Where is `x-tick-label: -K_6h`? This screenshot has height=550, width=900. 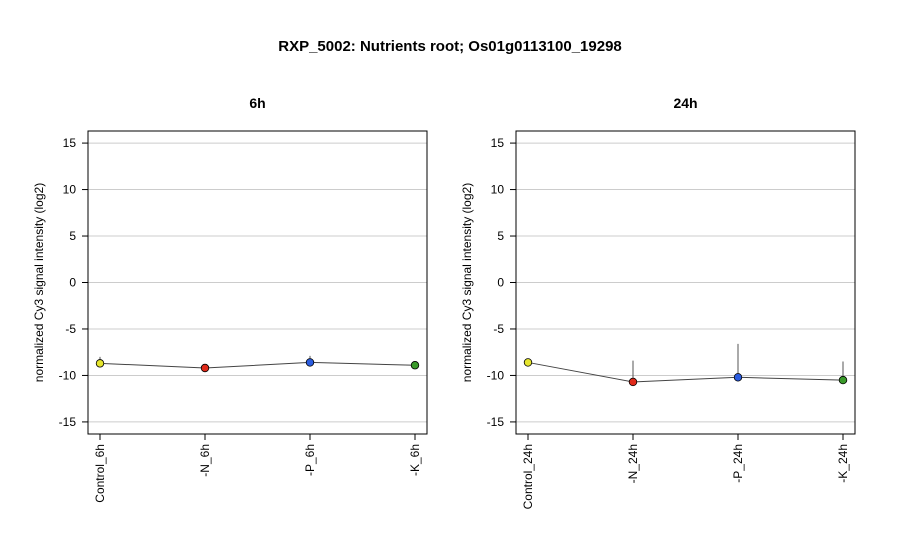 x-tick-label: -K_6h is located at coordinates (415, 460).